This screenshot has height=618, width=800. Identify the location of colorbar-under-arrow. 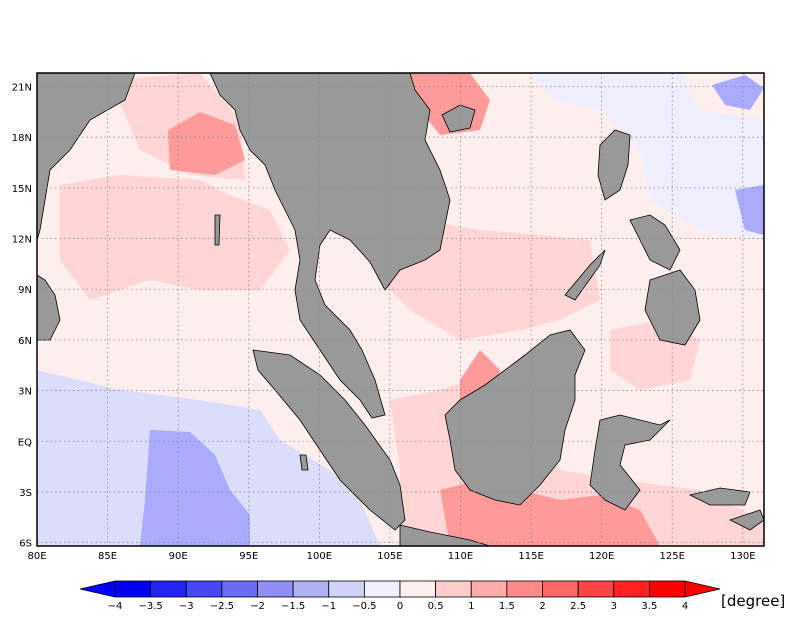
(97, 589).